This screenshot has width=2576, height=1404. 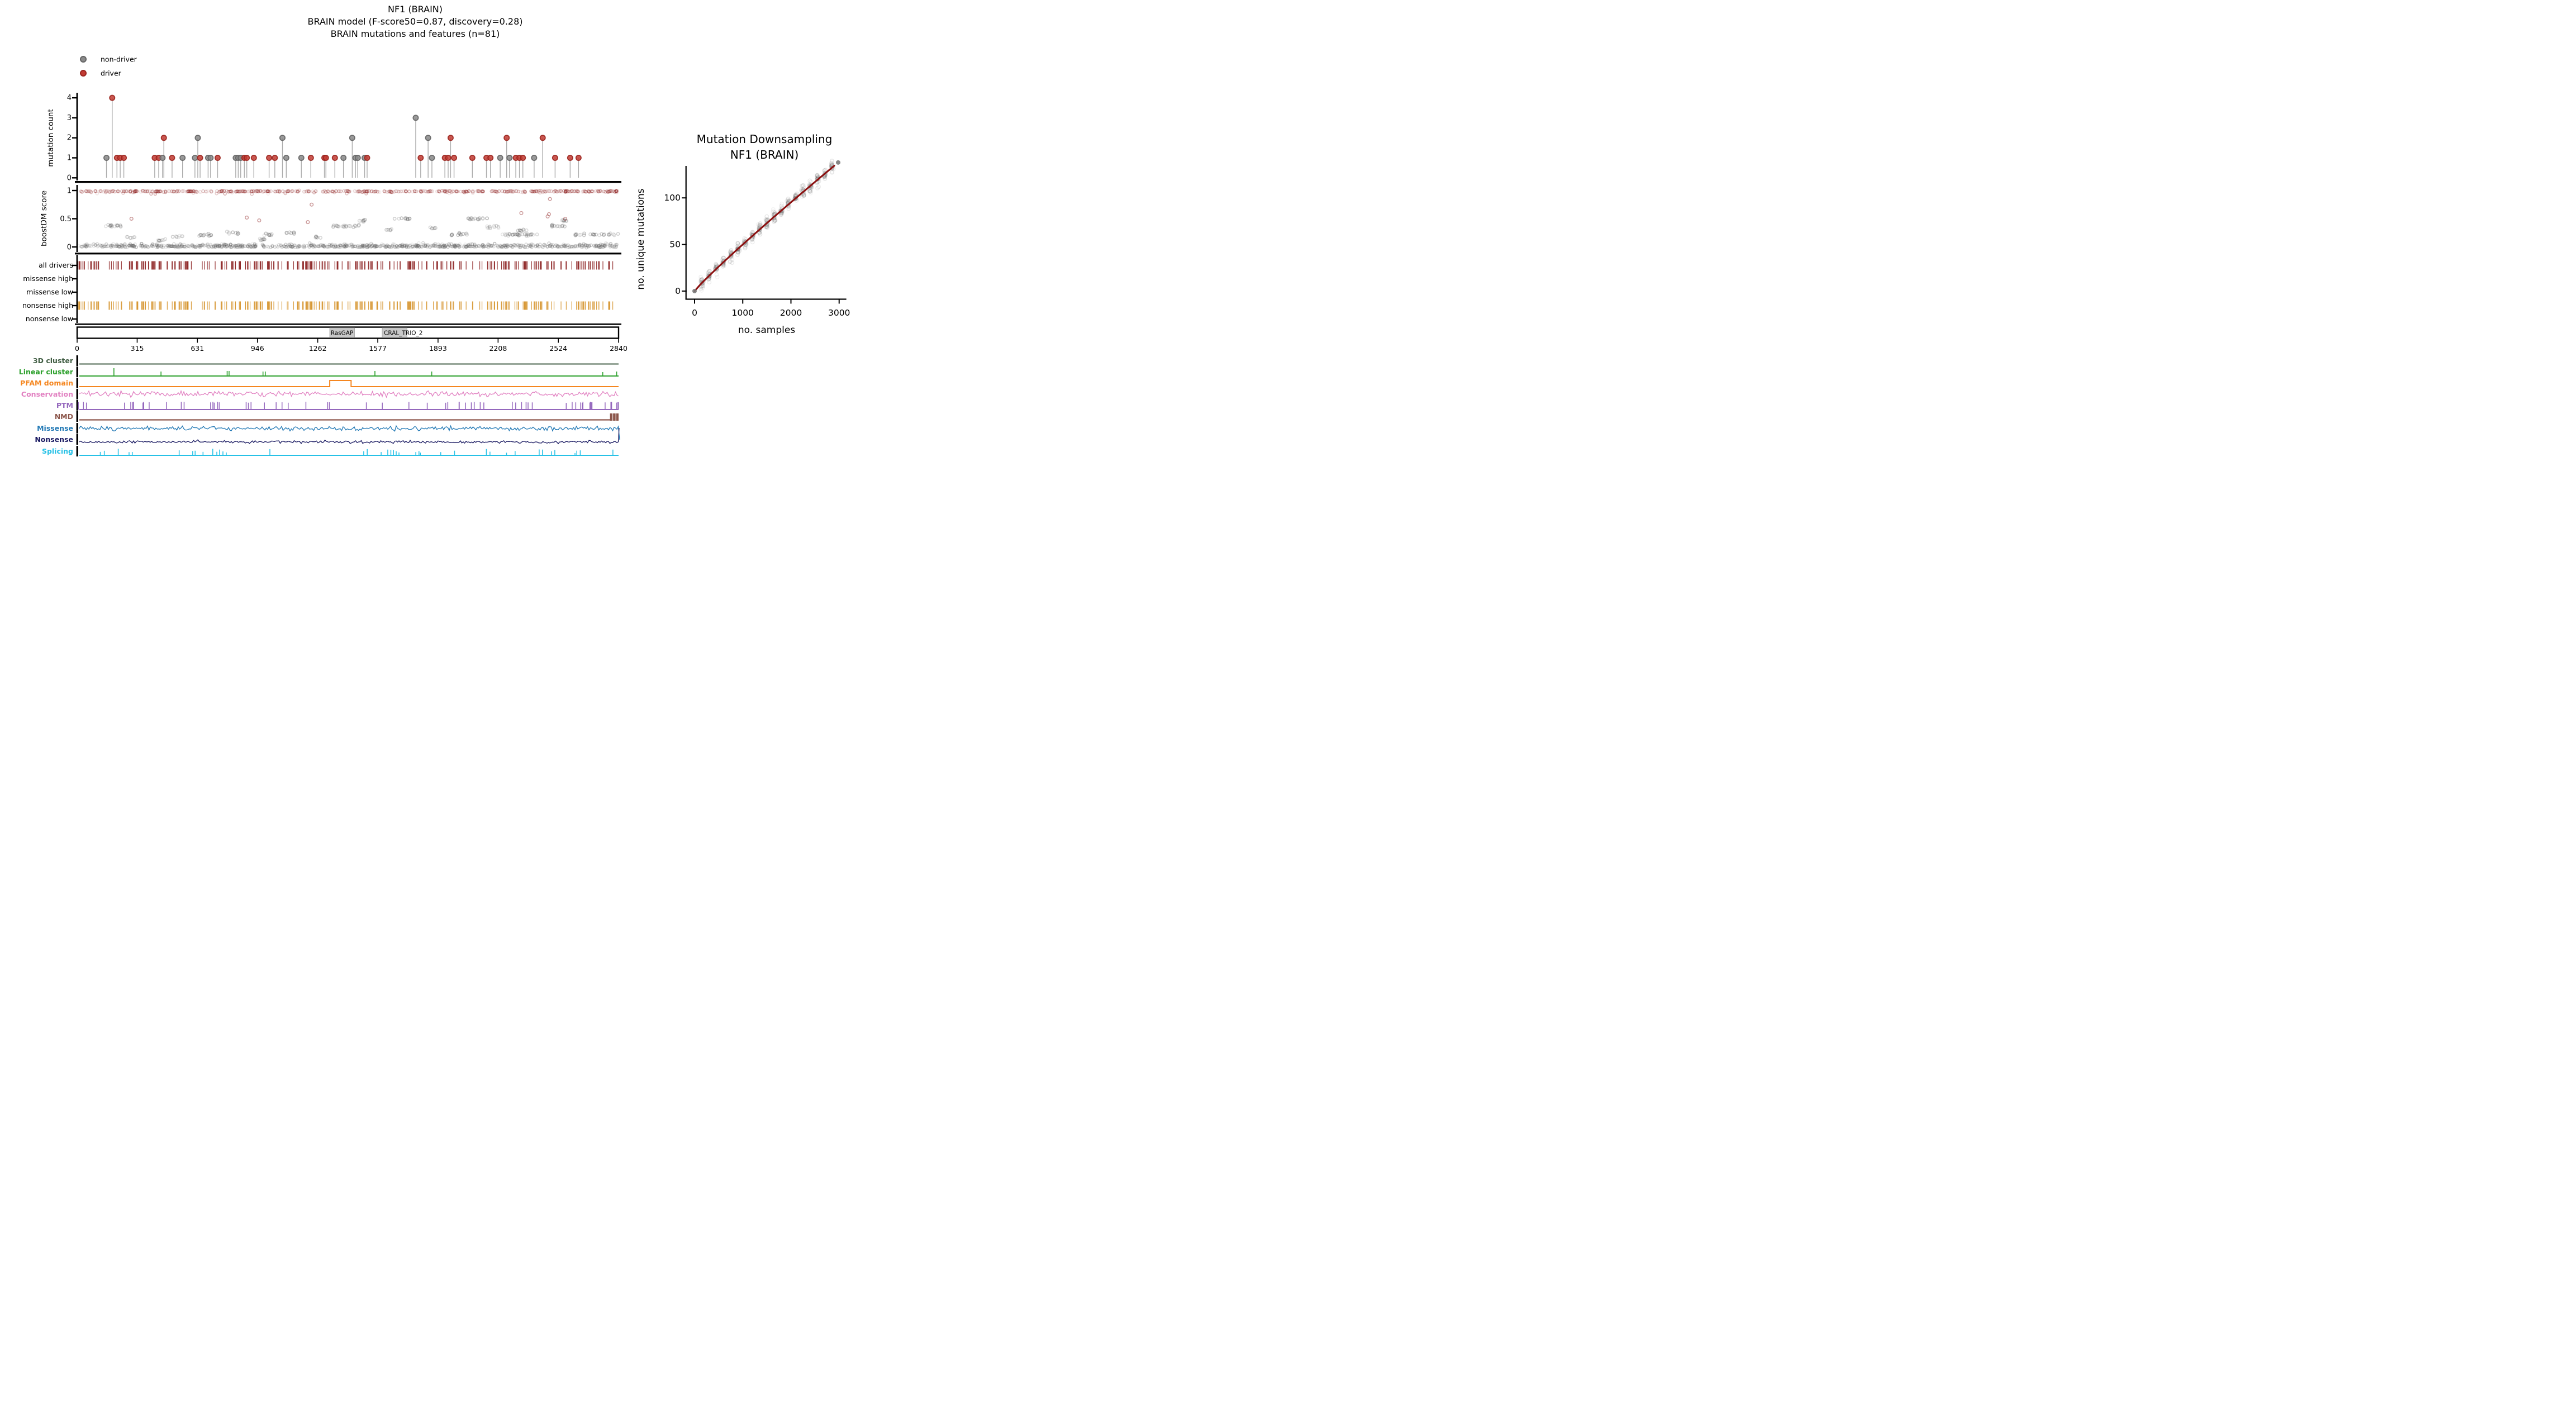 What do you see at coordinates (84, 73) in the screenshot?
I see `driver-legend-marker-icon` at bounding box center [84, 73].